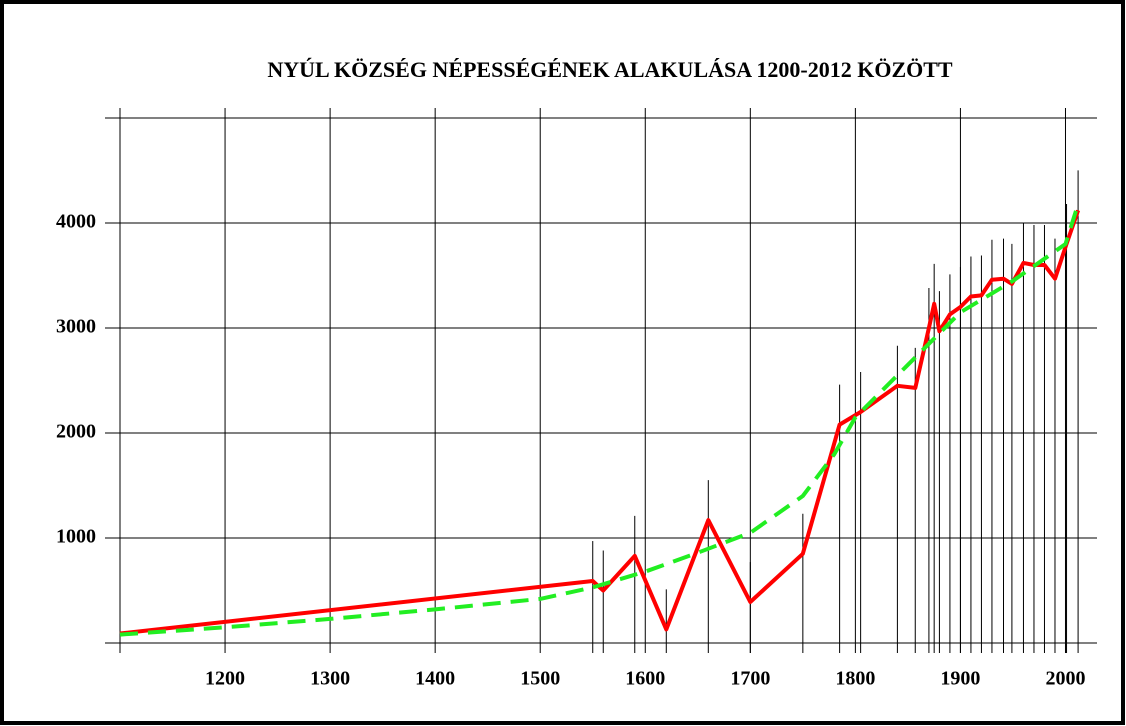 The width and height of the screenshot is (1126, 726). What do you see at coordinates (435, 679) in the screenshot?
I see `x-tick-label: 1400` at bounding box center [435, 679].